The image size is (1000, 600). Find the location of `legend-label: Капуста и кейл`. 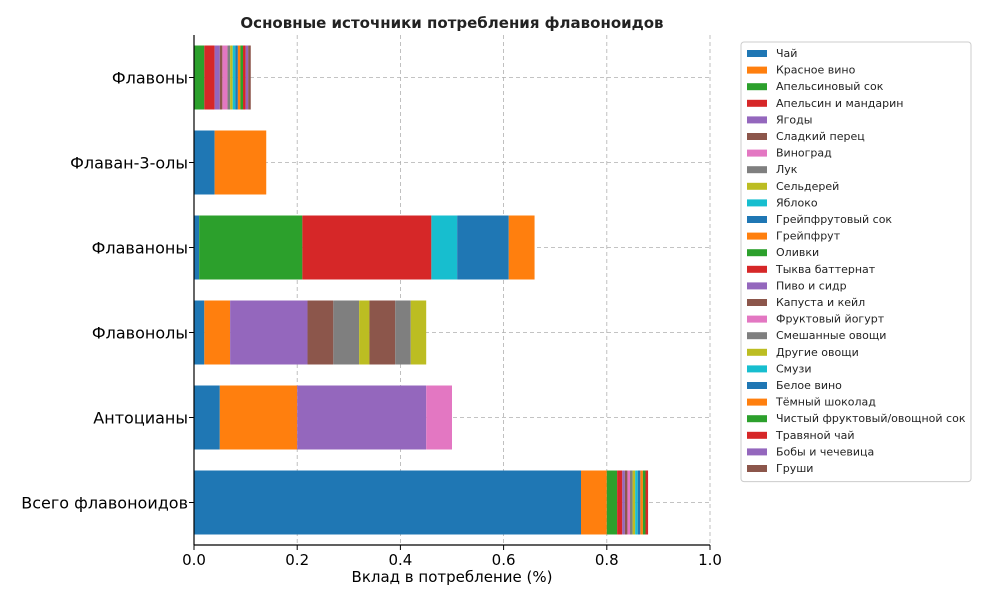

legend-label: Капуста и кейл is located at coordinates (820, 302).